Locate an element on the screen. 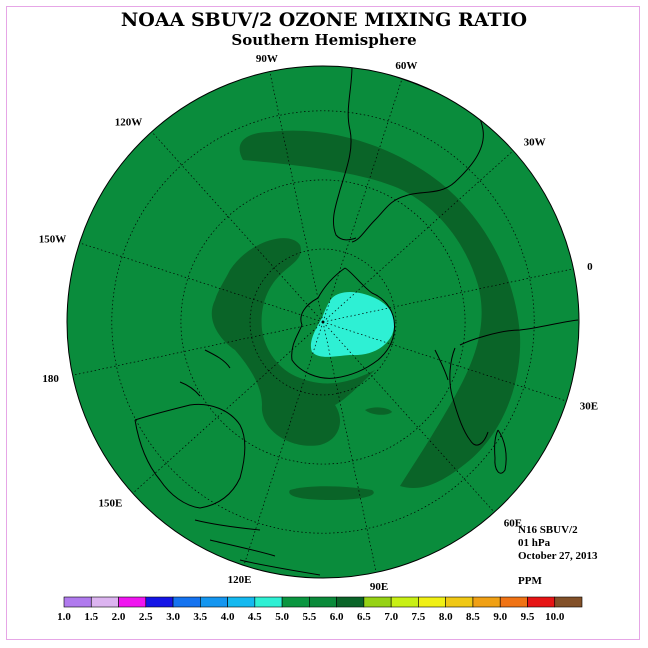 The width and height of the screenshot is (648, 648). units-label: PPM is located at coordinates (530, 581).